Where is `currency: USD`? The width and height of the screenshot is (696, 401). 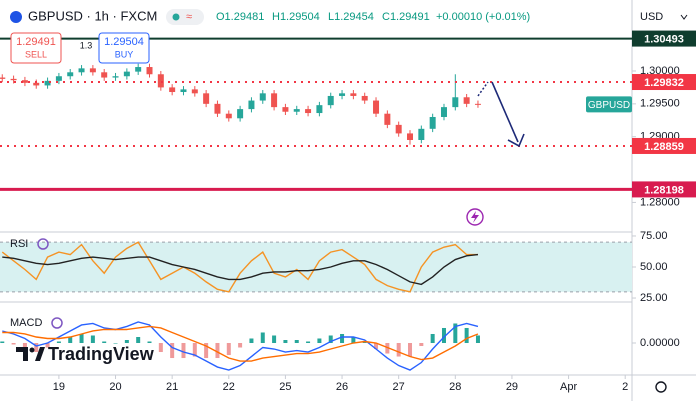 currency: USD is located at coordinates (651, 17).